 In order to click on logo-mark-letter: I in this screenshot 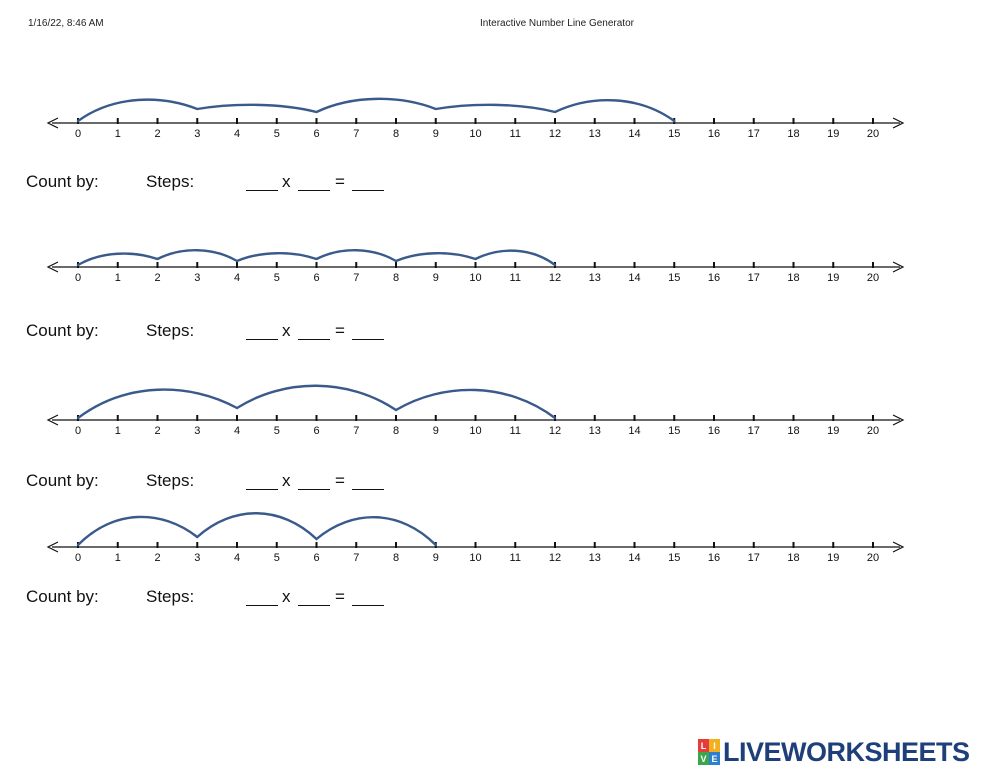, I will do `click(714, 745)`.